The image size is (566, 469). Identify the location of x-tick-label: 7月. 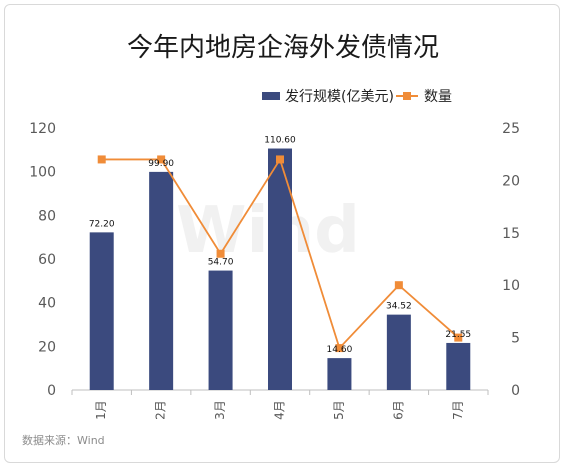
(458, 410).